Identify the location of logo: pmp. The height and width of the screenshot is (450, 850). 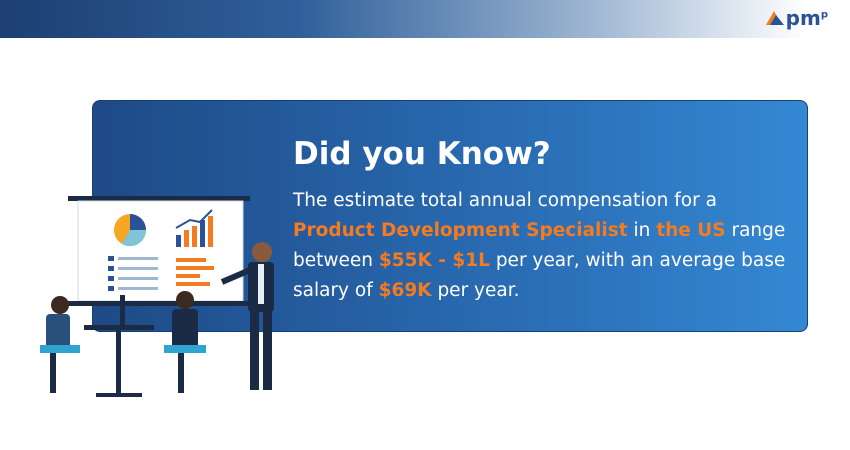
(796, 18).